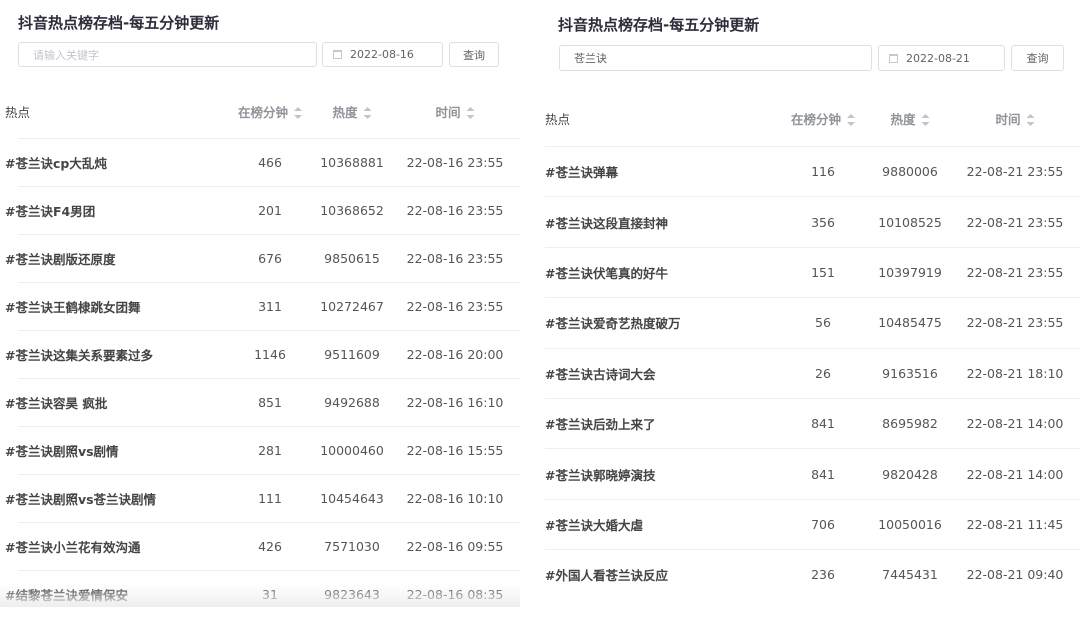 Image resolution: width=1080 pixels, height=618 pixels. I want to click on table-row: #苍兰诀这段直接封神 356 10108525 22-08-21 23:55, so click(812, 221).